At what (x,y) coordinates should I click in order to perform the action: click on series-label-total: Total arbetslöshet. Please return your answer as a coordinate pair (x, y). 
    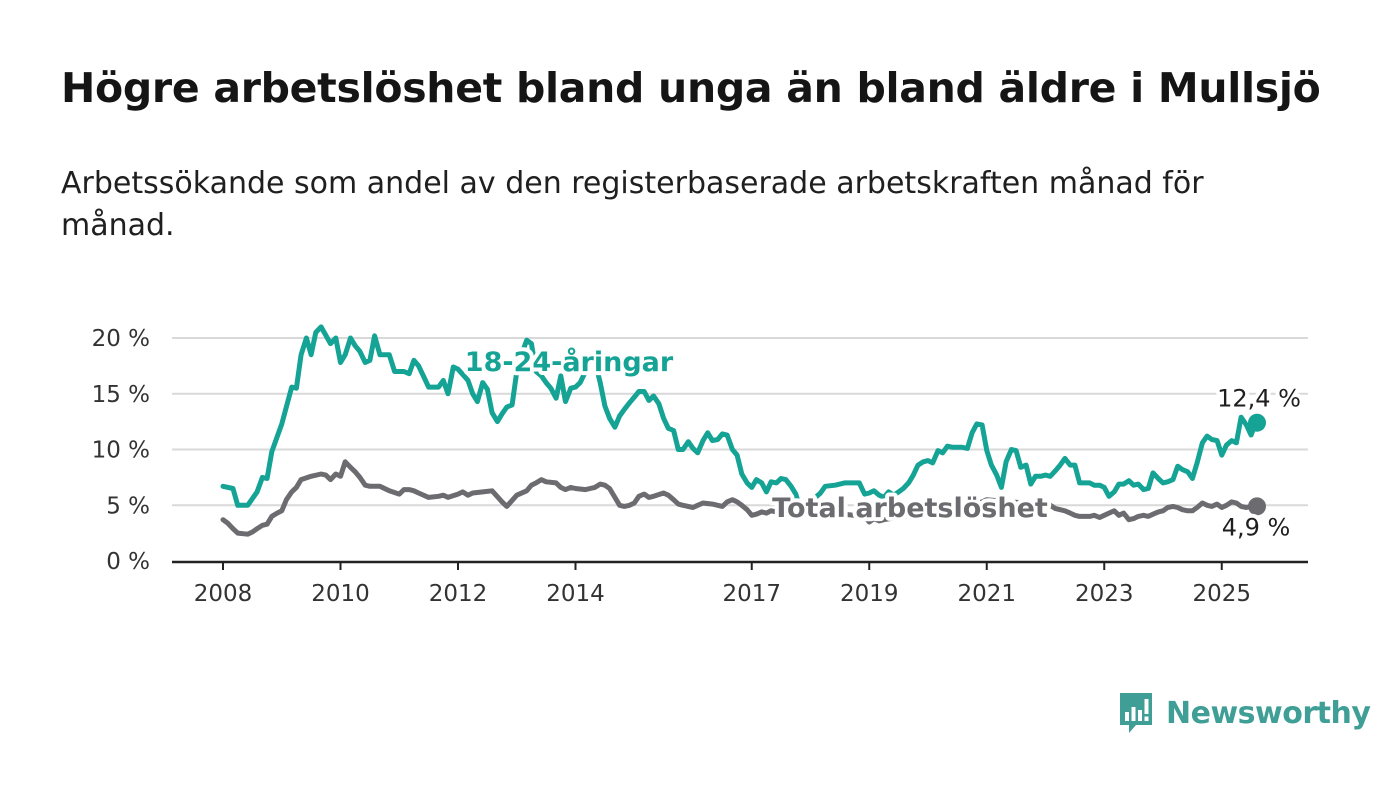
    Looking at the image, I should click on (910, 508).